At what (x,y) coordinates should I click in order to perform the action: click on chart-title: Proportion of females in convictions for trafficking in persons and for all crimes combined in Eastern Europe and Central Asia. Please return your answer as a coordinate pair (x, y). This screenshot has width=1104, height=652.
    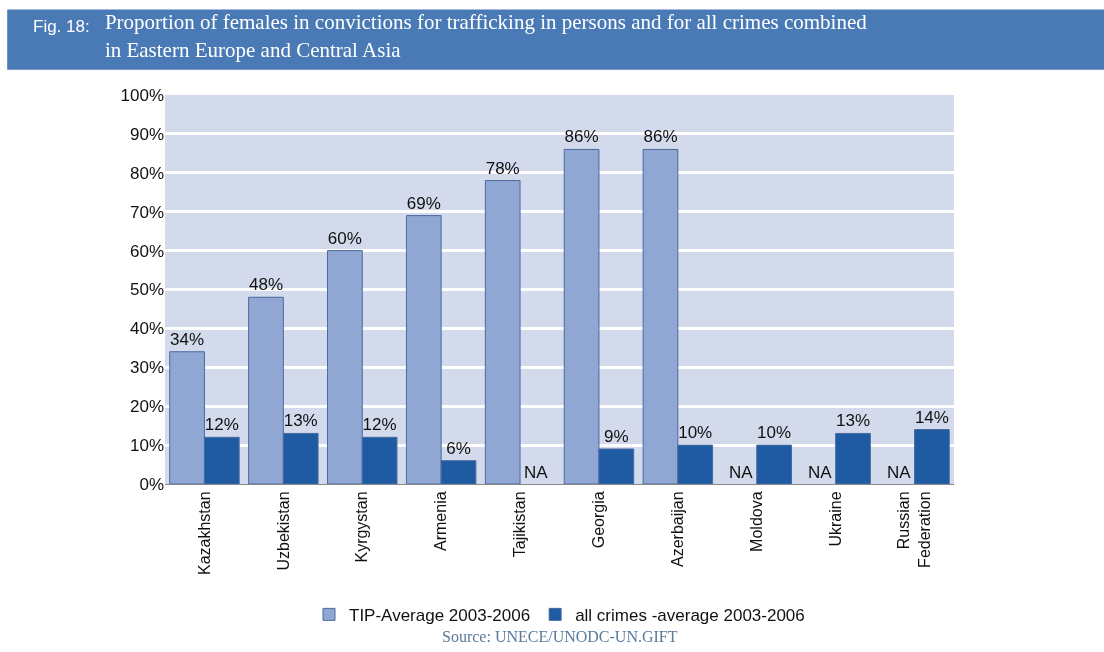
    Looking at the image, I should click on (486, 36).